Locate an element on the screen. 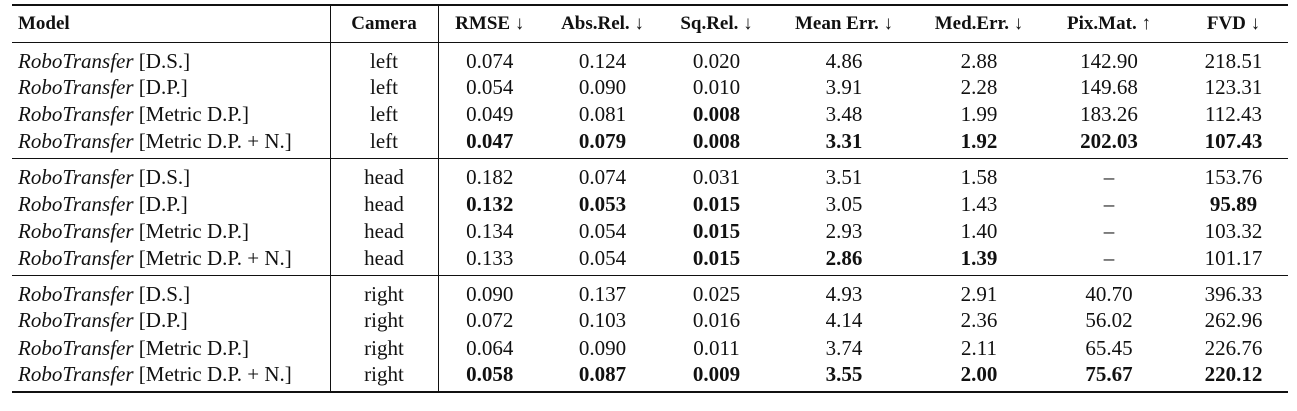 The height and width of the screenshot is (411, 1297). model-cell: RoboTransfer [Metric D.P. + N.] is located at coordinates (171, 377).